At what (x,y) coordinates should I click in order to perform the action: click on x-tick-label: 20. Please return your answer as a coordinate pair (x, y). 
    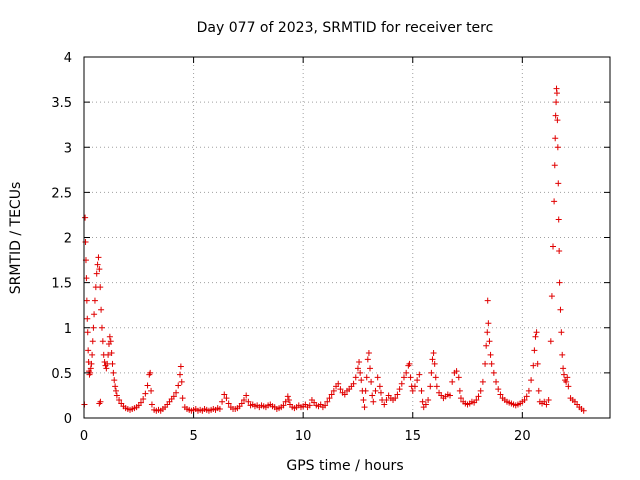
    Looking at the image, I should click on (522, 436).